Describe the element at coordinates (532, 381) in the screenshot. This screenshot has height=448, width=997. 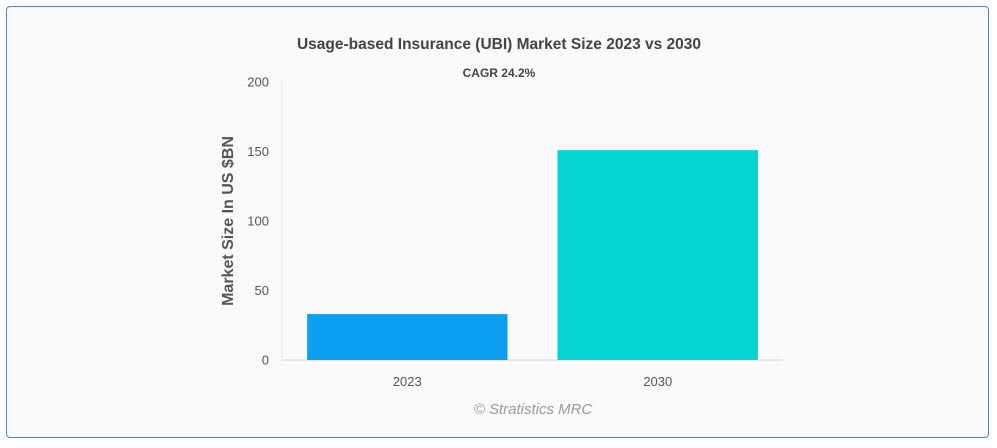
I see `x-ticks: 2023 2030` at that location.